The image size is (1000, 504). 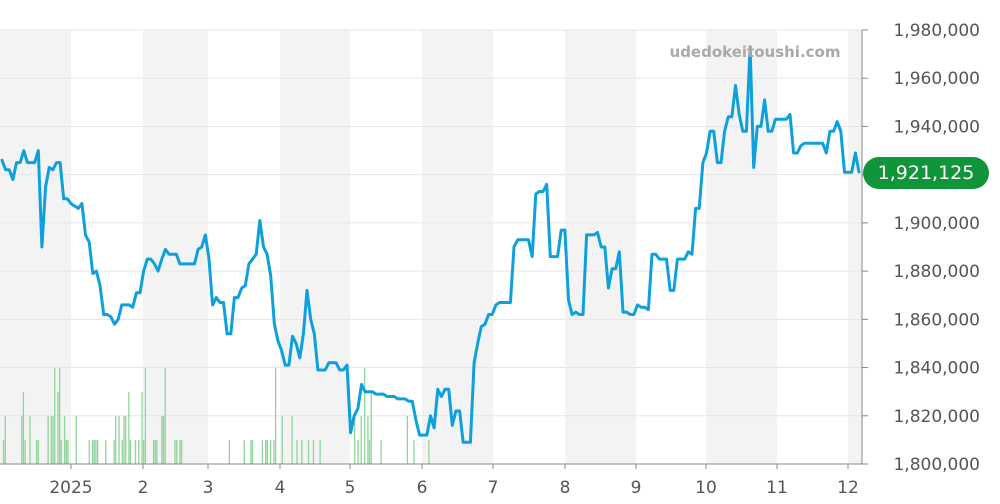 What do you see at coordinates (936, 272) in the screenshot?
I see `y-tick-label: 1,880,000` at bounding box center [936, 272].